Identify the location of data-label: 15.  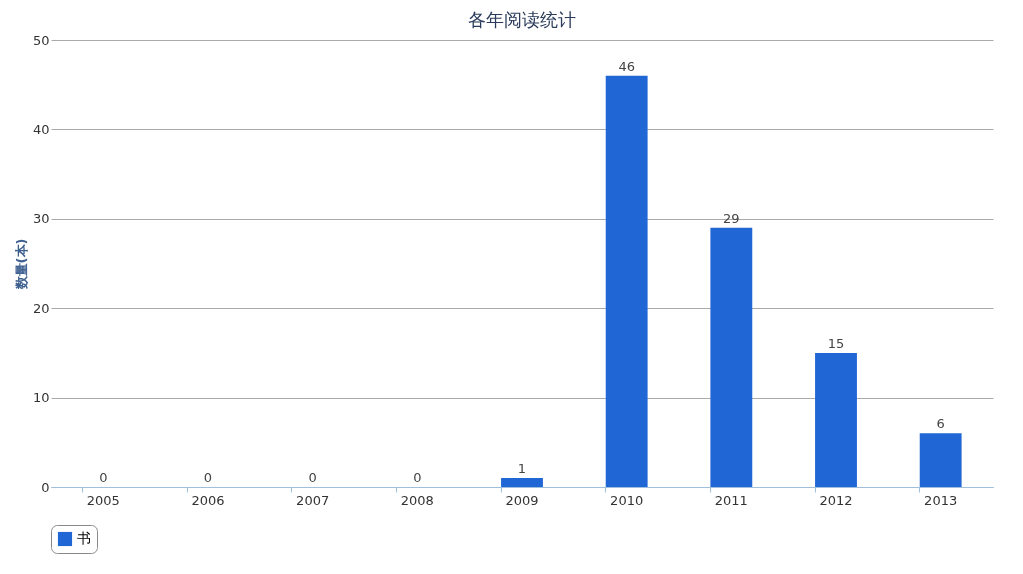
(836, 343).